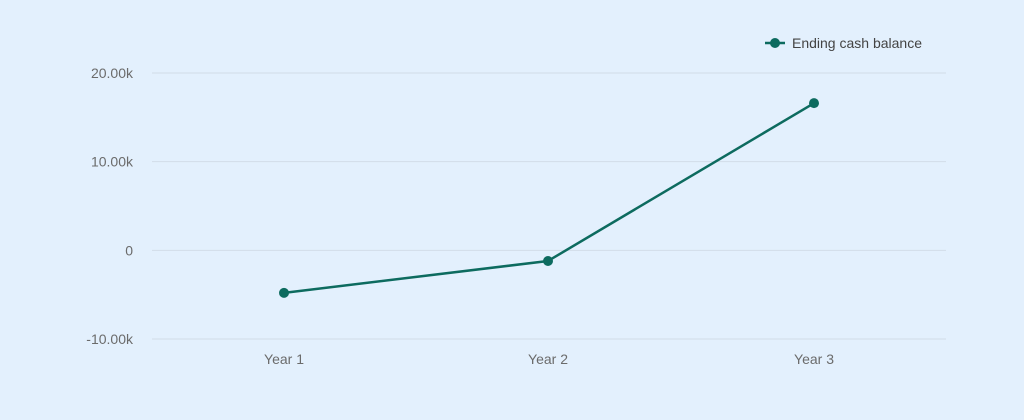 The height and width of the screenshot is (420, 1024). What do you see at coordinates (857, 43) in the screenshot?
I see `legend-series-label: Ending cash balance` at bounding box center [857, 43].